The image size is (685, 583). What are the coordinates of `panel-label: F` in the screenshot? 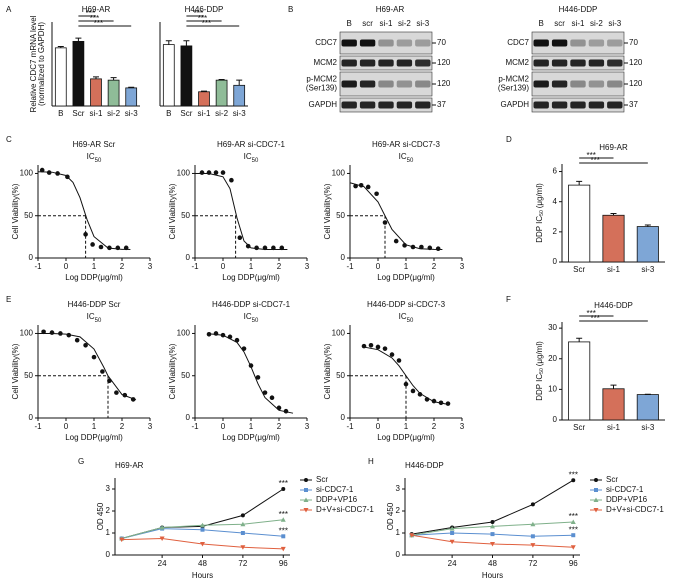 It's located at (508, 299).